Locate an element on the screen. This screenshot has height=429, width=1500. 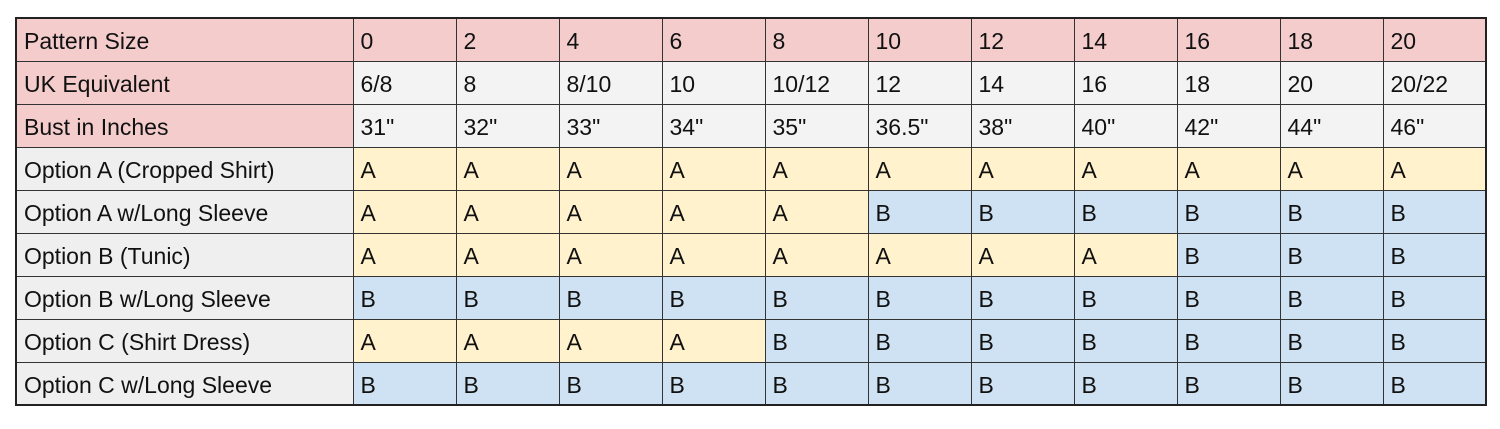
table-row: Option B (Tunic) A A A A A A A A B B B is located at coordinates (751, 254).